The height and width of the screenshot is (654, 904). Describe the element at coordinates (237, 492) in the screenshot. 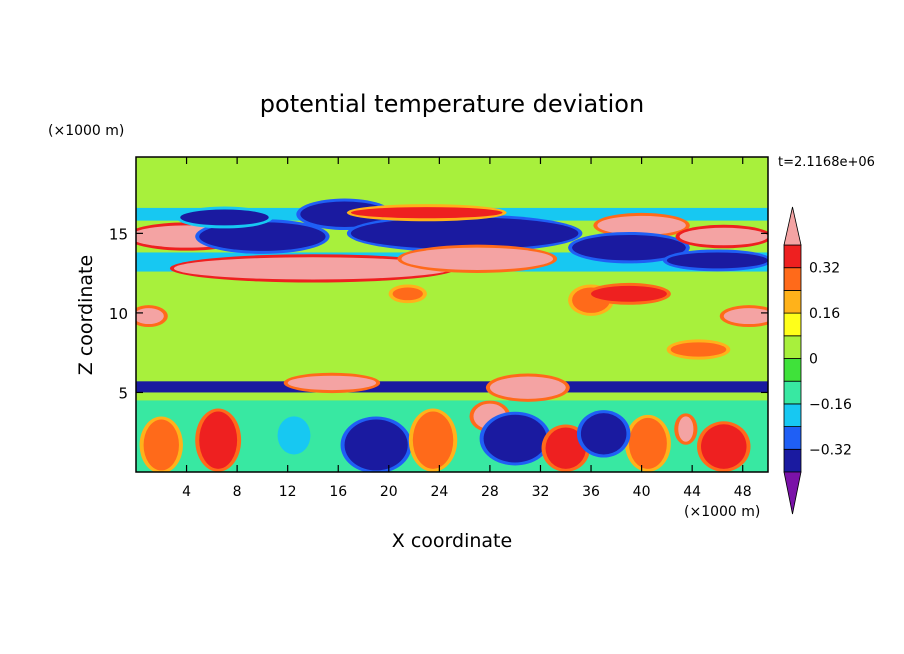

I see `x-tick-label-1: 8` at that location.